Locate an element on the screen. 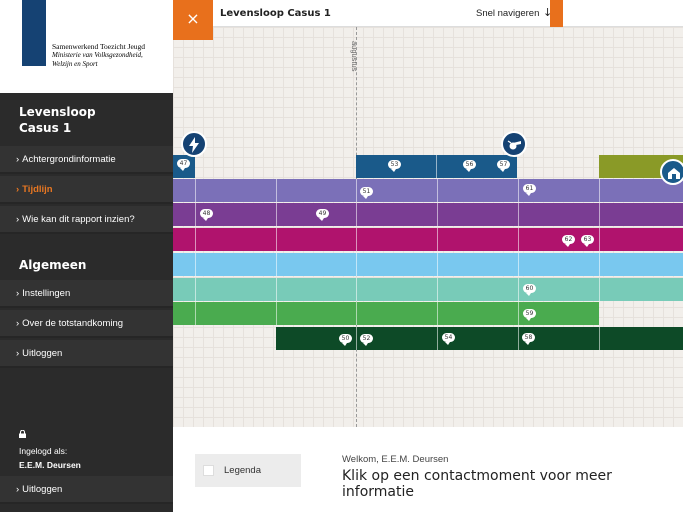 Image resolution: width=683 pixels, height=512 pixels. contact-badge: 62 is located at coordinates (568, 241).